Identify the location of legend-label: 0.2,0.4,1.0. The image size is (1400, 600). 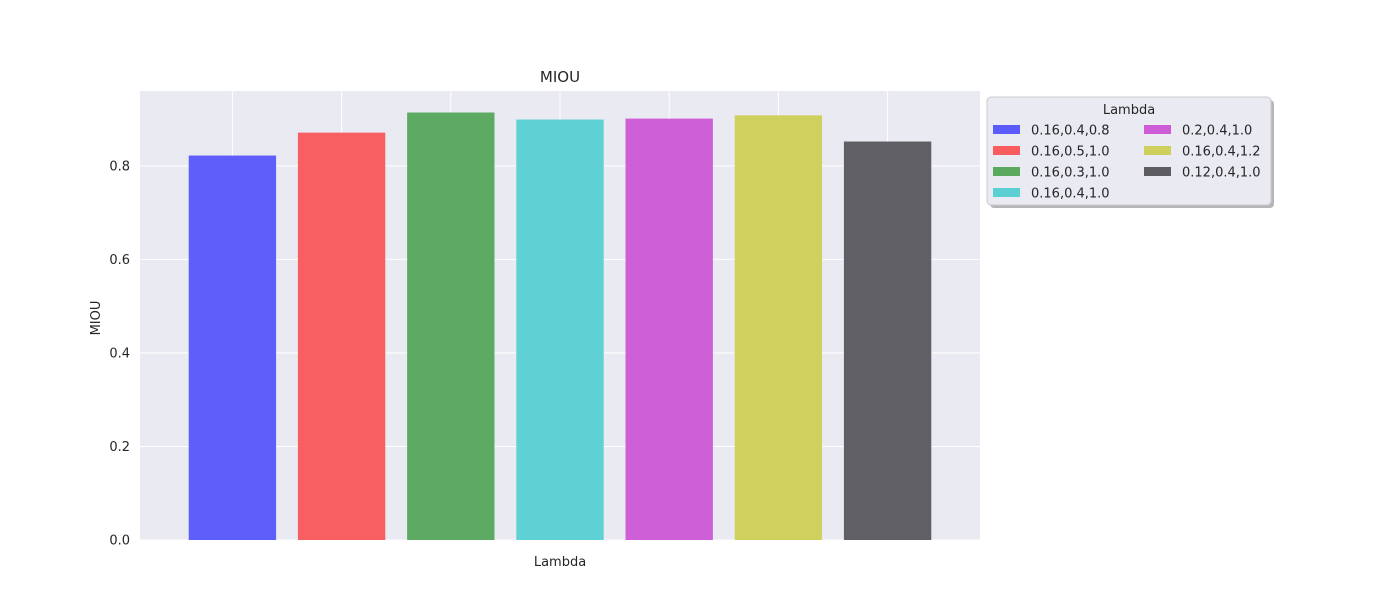
(1217, 131).